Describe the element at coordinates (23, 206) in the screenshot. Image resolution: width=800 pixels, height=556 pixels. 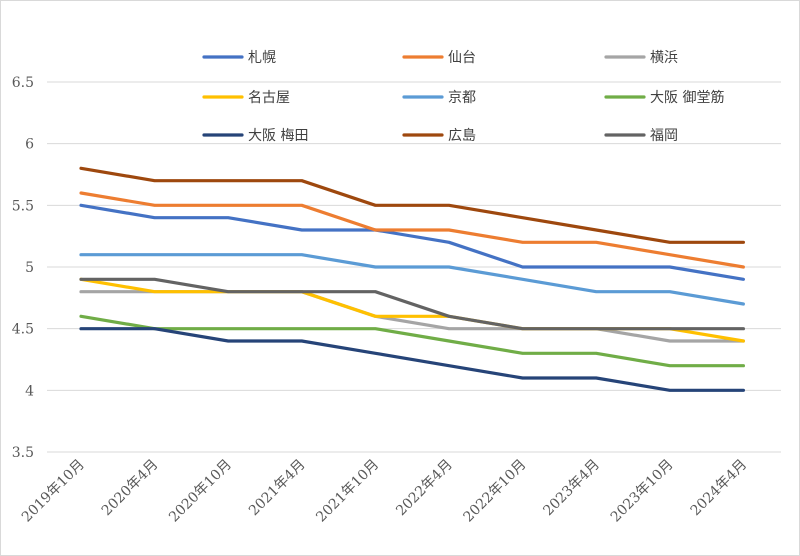
I see `y-tick-label: 5.5` at that location.